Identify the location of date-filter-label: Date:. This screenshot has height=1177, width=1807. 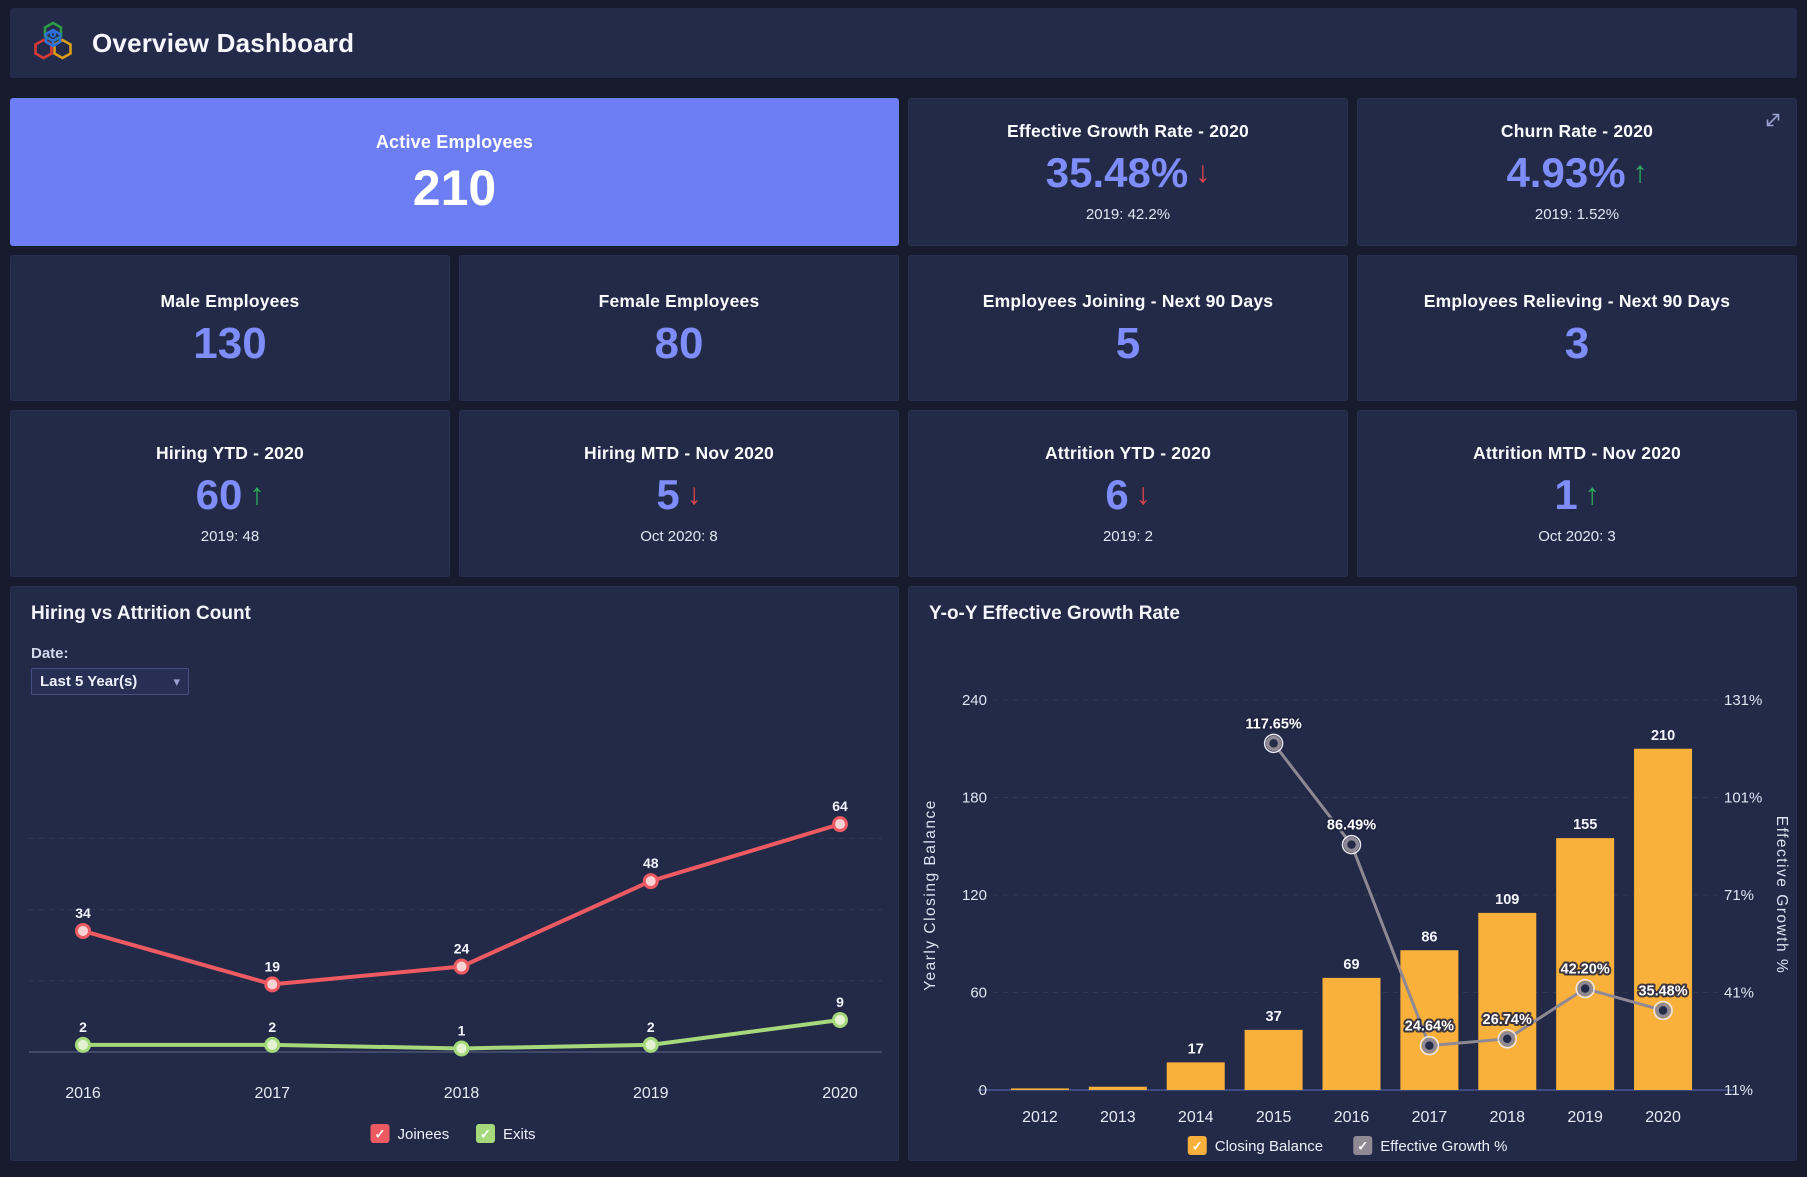
(50, 653).